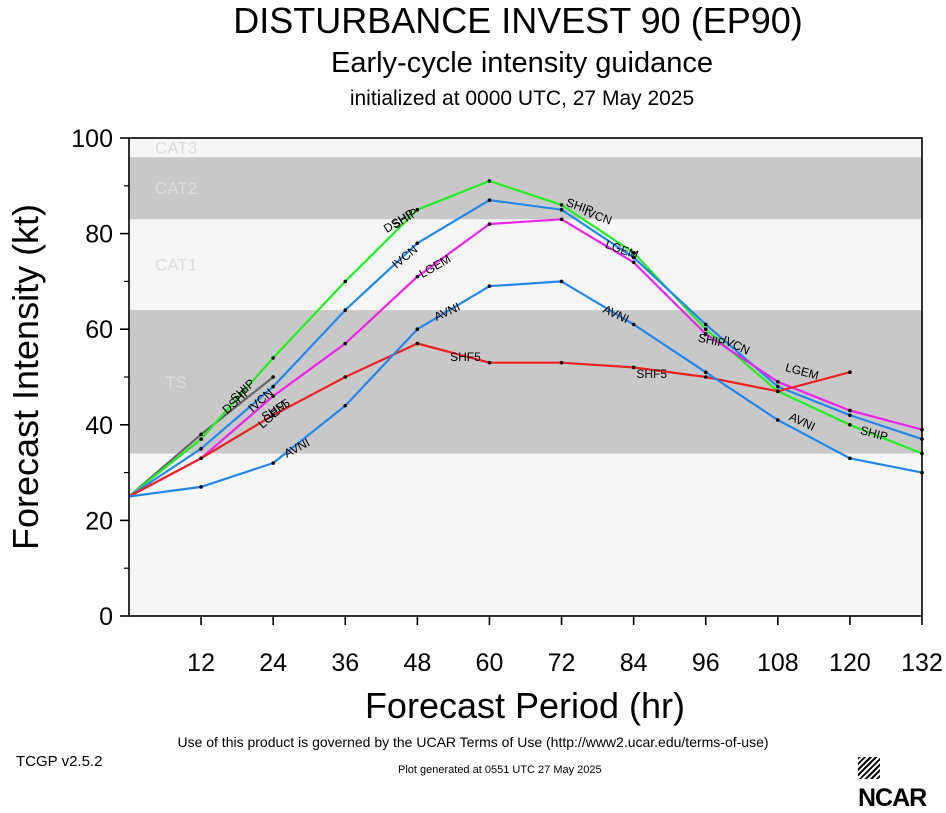 This screenshot has height=813, width=946. Describe the element at coordinates (525, 705) in the screenshot. I see `x-axis-label: Forecast Period (hr)` at that location.